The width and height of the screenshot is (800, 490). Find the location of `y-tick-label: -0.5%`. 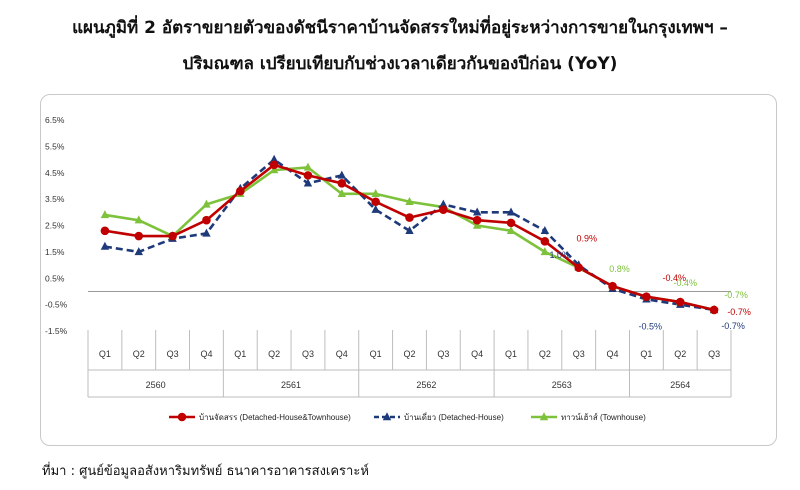

y-tick-label: -0.5% is located at coordinates (56, 305).